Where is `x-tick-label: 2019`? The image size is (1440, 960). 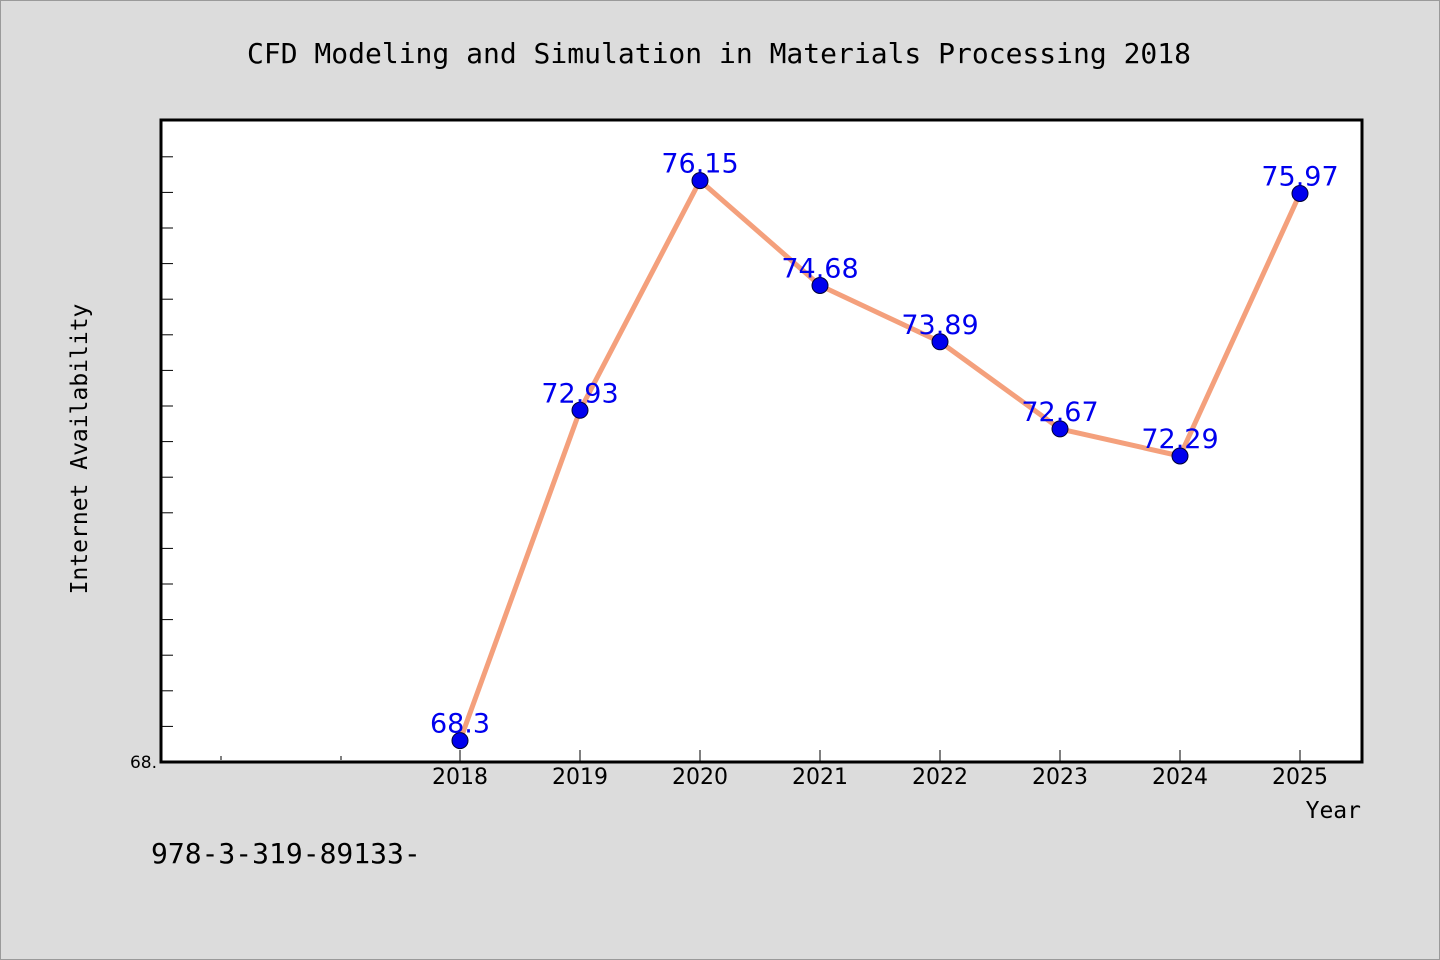
x-tick-label: 2019 is located at coordinates (580, 777).